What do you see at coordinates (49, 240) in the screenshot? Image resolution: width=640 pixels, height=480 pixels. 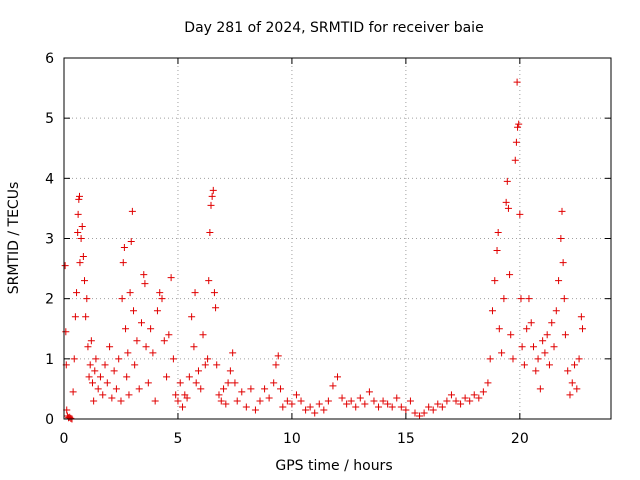 I see `y-tick-label: 3` at bounding box center [49, 240].